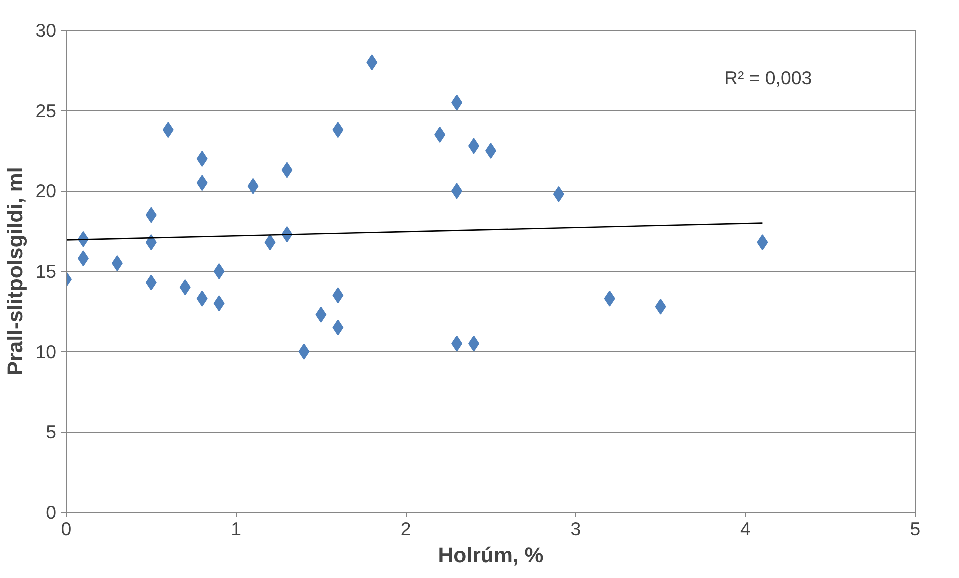 The image size is (959, 578). What do you see at coordinates (66, 529) in the screenshot?
I see `x-tick-label: 0` at bounding box center [66, 529].